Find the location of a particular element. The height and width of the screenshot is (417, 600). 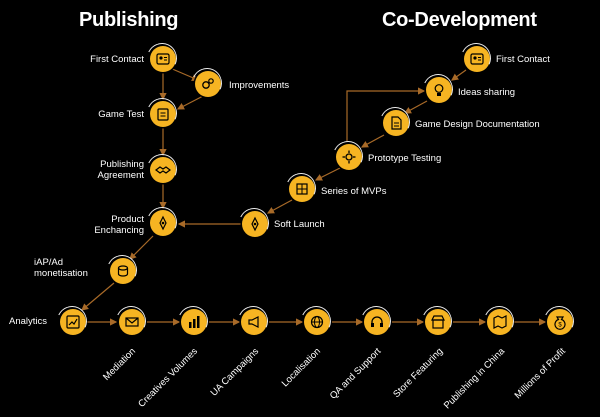

agreement-node is located at coordinates (163, 170).